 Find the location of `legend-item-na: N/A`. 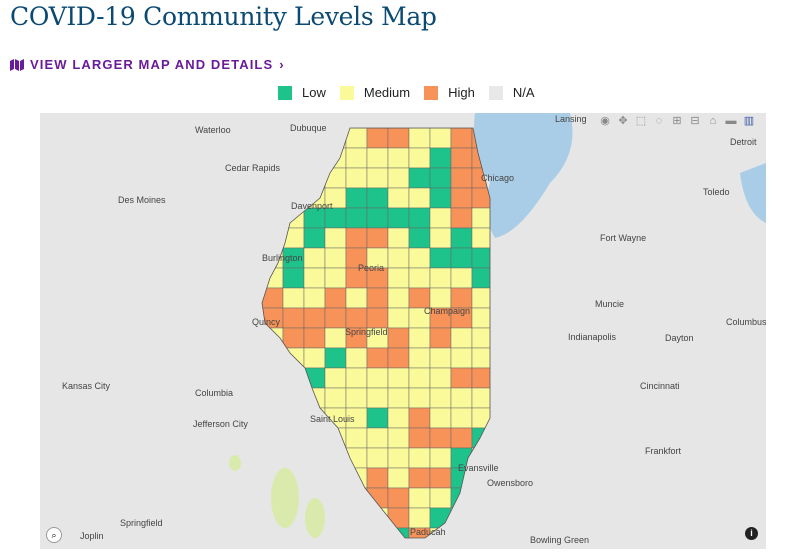

legend-item-na: N/A is located at coordinates (511, 92).